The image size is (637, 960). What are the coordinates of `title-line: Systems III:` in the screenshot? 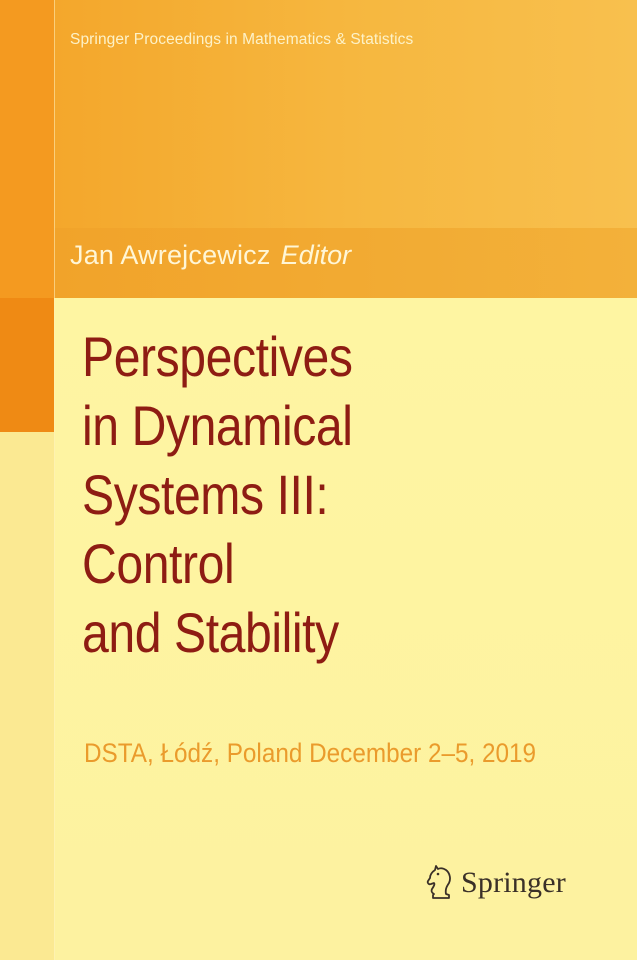 It's located at (205, 494).